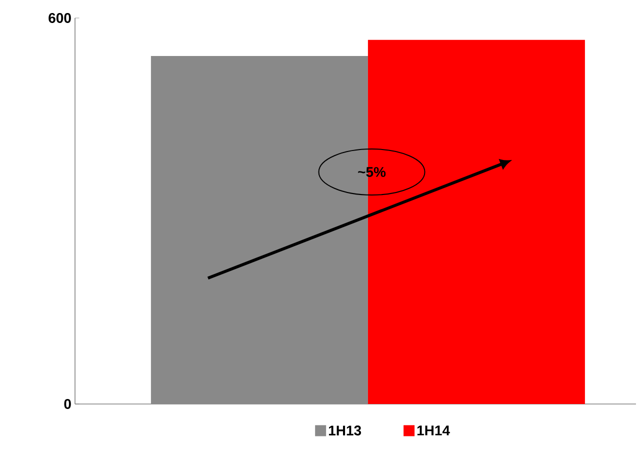 The height and width of the screenshot is (454, 638). What do you see at coordinates (59, 18) in the screenshot?
I see `y-tick-label: 600` at bounding box center [59, 18].